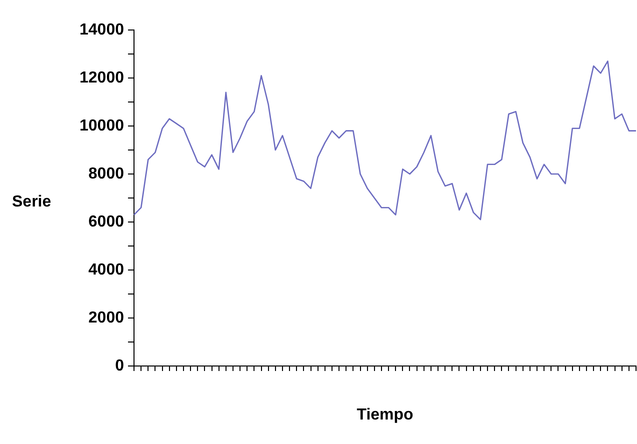 The width and height of the screenshot is (637, 444). I want to click on y-tick-label: 8000, so click(106, 173).